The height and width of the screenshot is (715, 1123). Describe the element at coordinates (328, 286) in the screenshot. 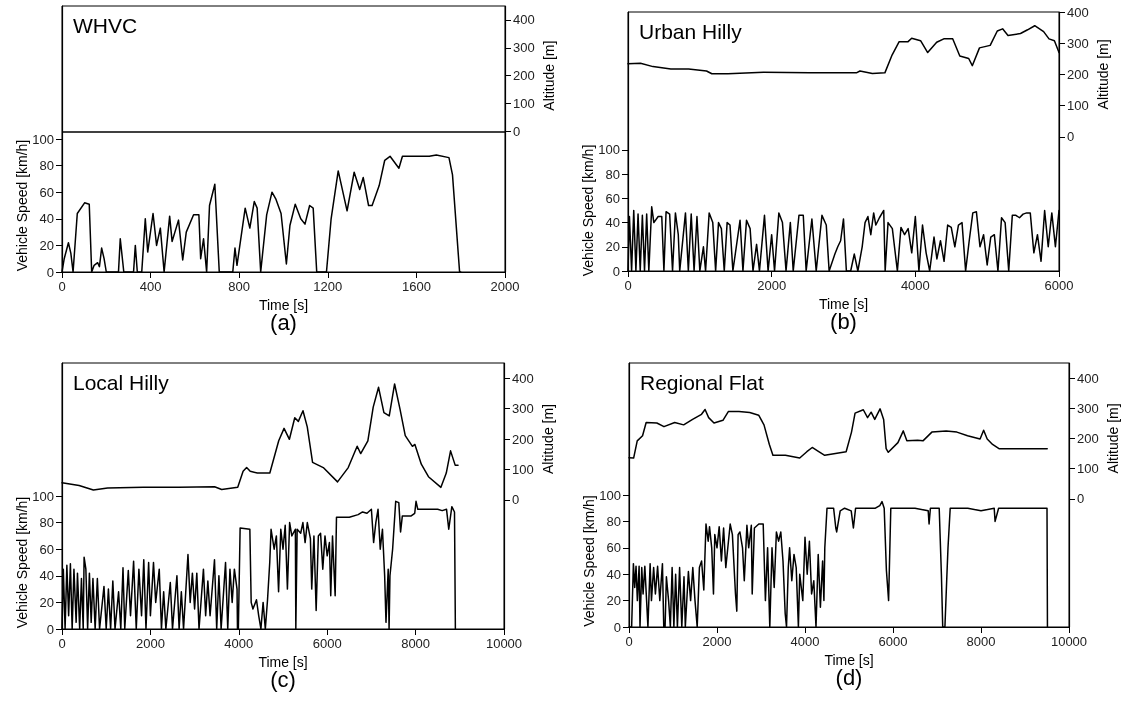

I see `x-tick-label: 1200` at that location.